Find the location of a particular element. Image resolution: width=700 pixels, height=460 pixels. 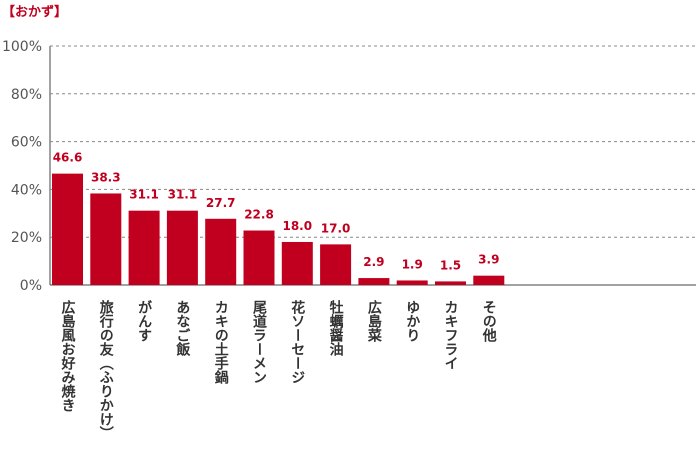

y-tick-label: 100% is located at coordinates (22, 47).